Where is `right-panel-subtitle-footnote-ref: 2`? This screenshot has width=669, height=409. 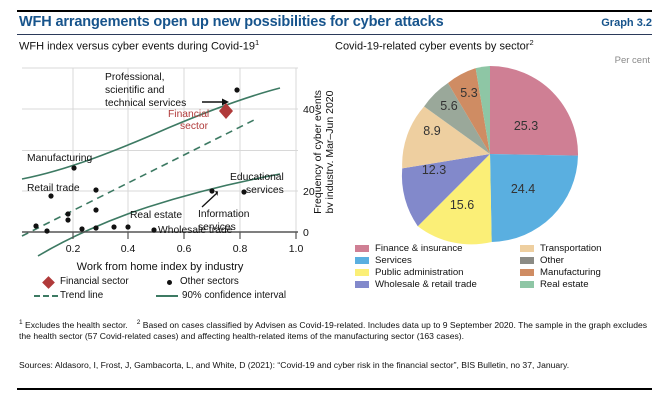 right-panel-subtitle-footnote-ref: 2 is located at coordinates (531, 42).